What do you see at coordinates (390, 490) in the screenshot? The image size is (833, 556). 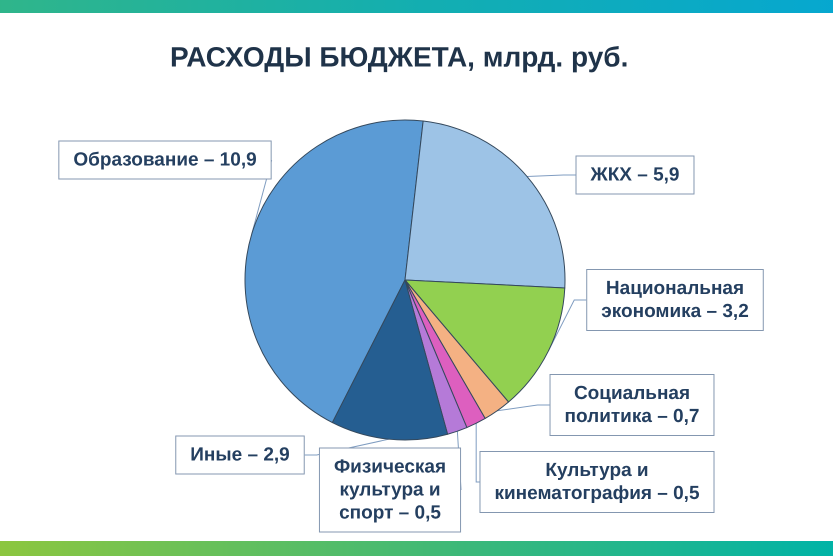 I see `slice-label: Физическая культура и спорт – 0,5` at bounding box center [390, 490].